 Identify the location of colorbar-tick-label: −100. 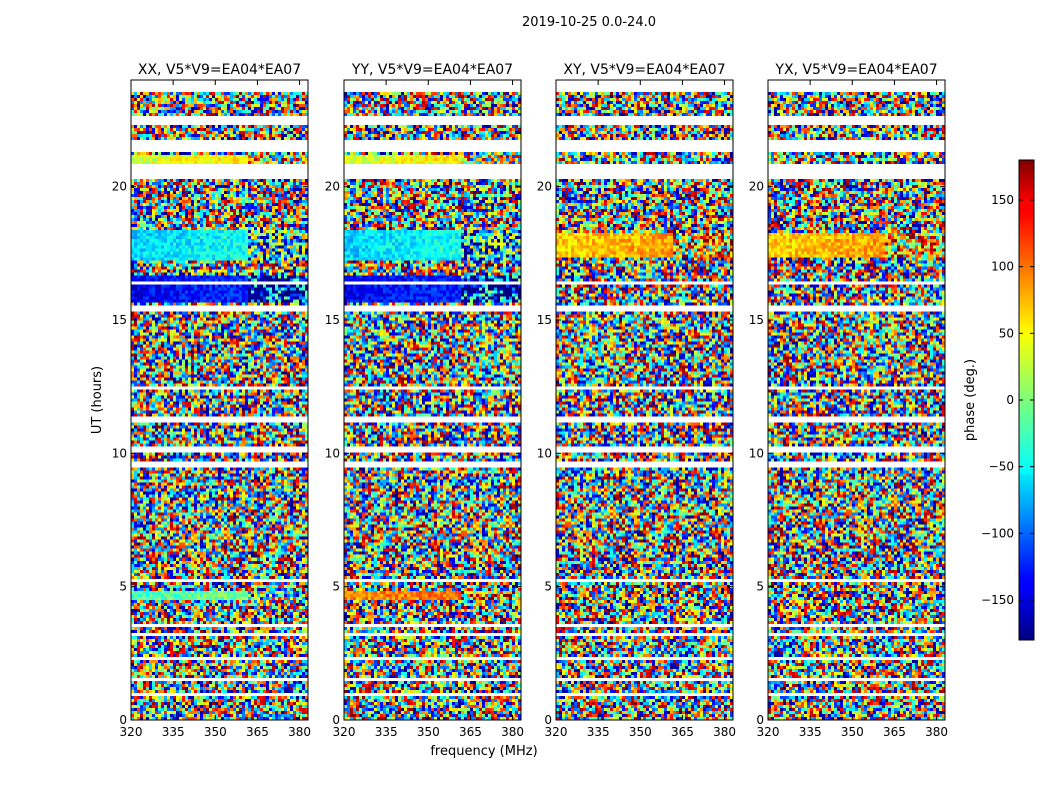
(997, 533).